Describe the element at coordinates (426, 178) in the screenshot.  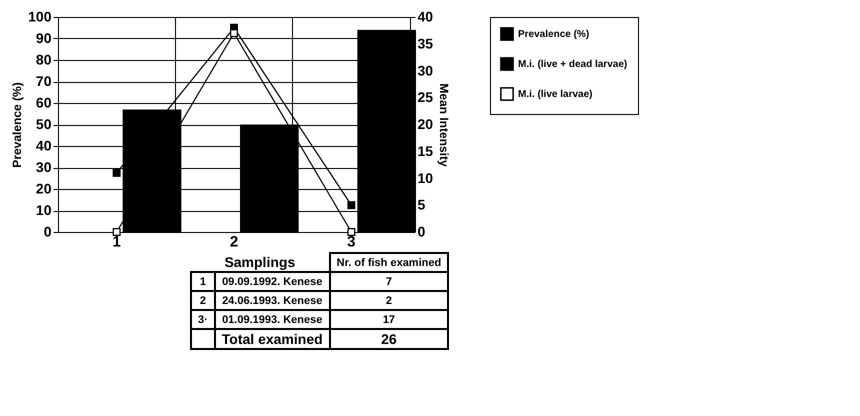
I see `y2-tick-label: 10` at that location.